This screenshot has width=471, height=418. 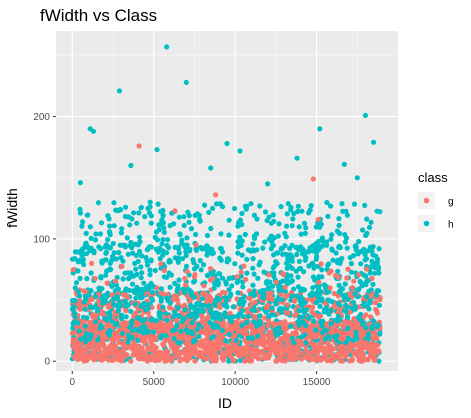 What do you see at coordinates (451, 225) in the screenshot?
I see `legend-label-h: h` at bounding box center [451, 225].